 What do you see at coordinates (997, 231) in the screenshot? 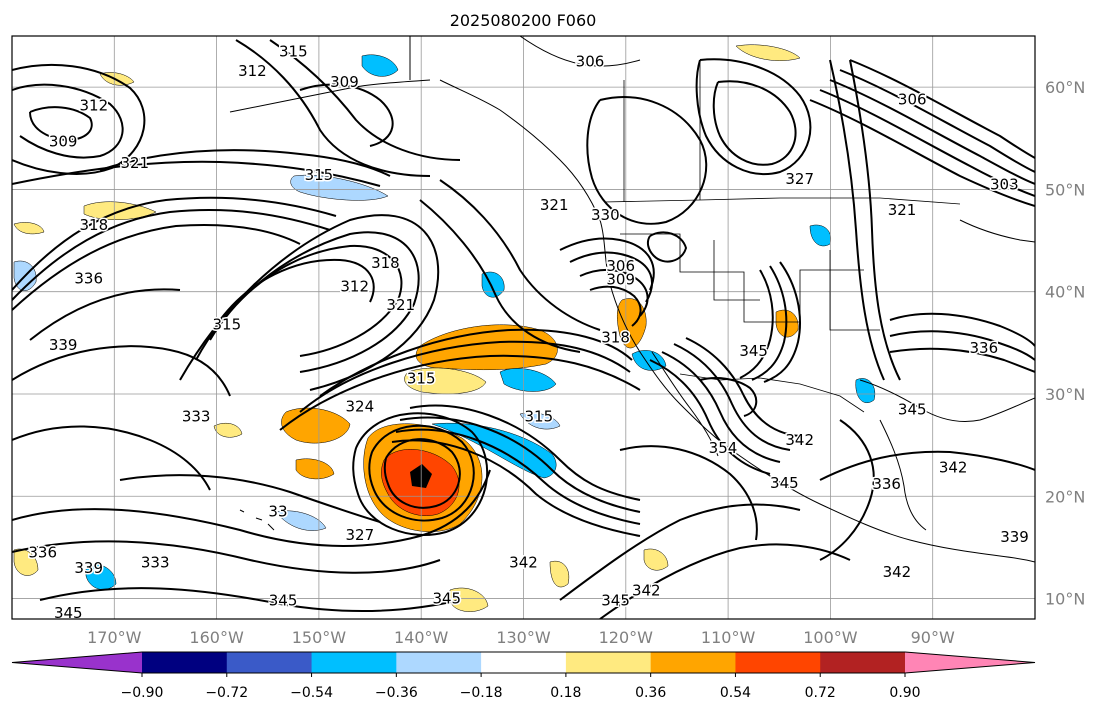
I see `great-lakes-outline` at bounding box center [997, 231].